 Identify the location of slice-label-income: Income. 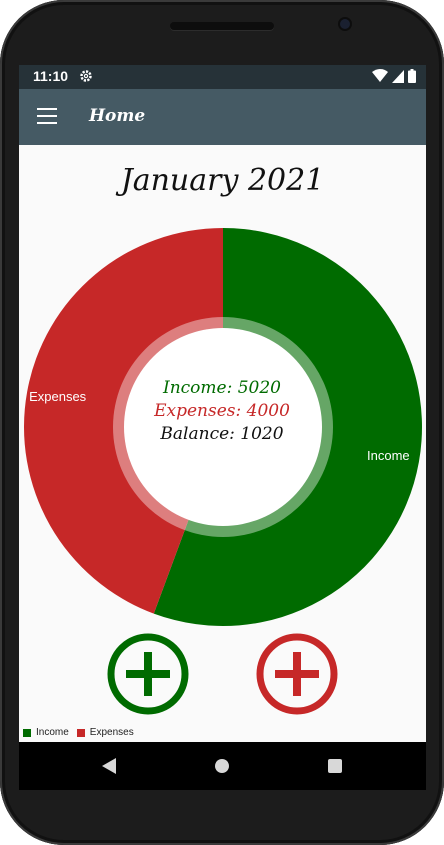
(388, 455).